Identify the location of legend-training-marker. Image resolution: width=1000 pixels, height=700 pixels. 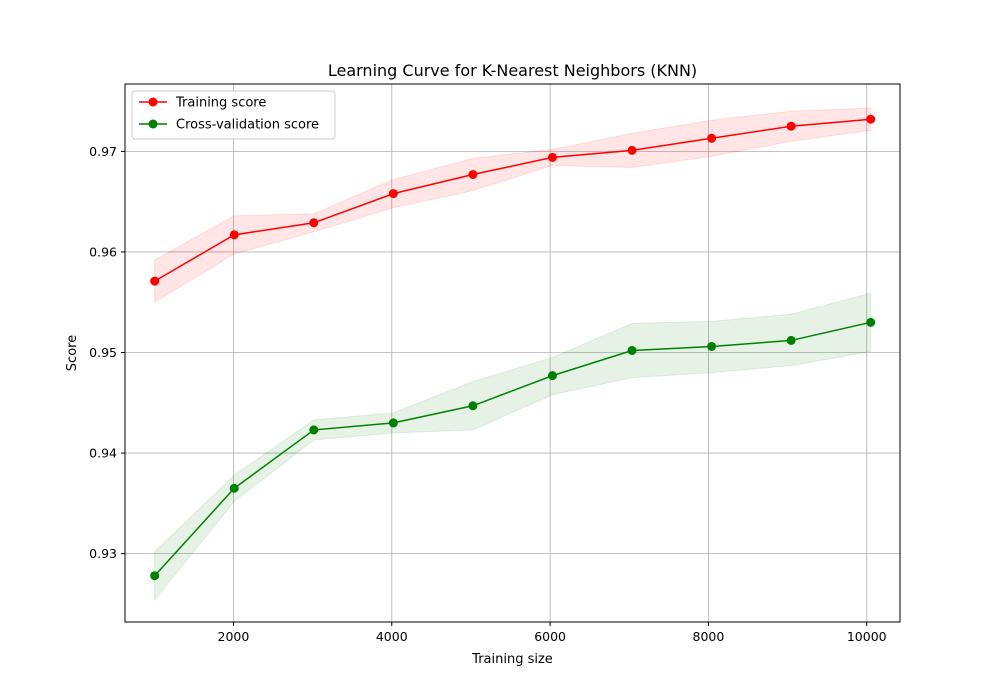
(153, 102).